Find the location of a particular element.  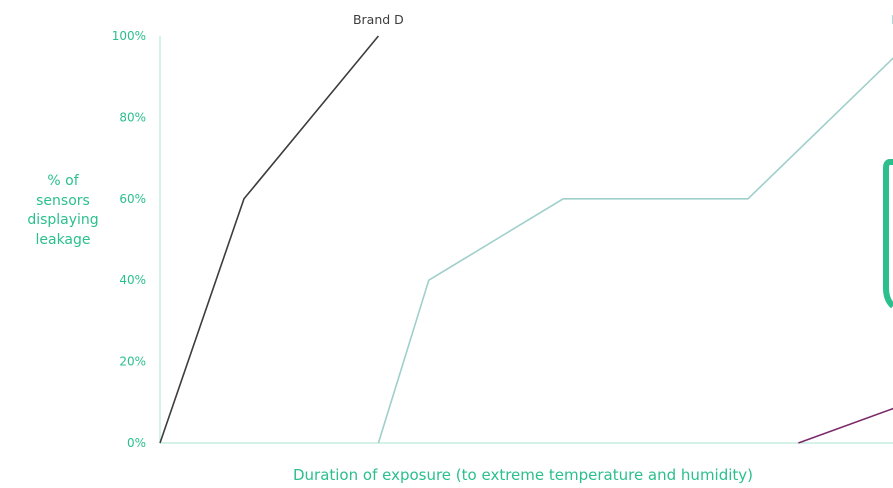

y-axis-title-line-1: % of is located at coordinates (63, 181).